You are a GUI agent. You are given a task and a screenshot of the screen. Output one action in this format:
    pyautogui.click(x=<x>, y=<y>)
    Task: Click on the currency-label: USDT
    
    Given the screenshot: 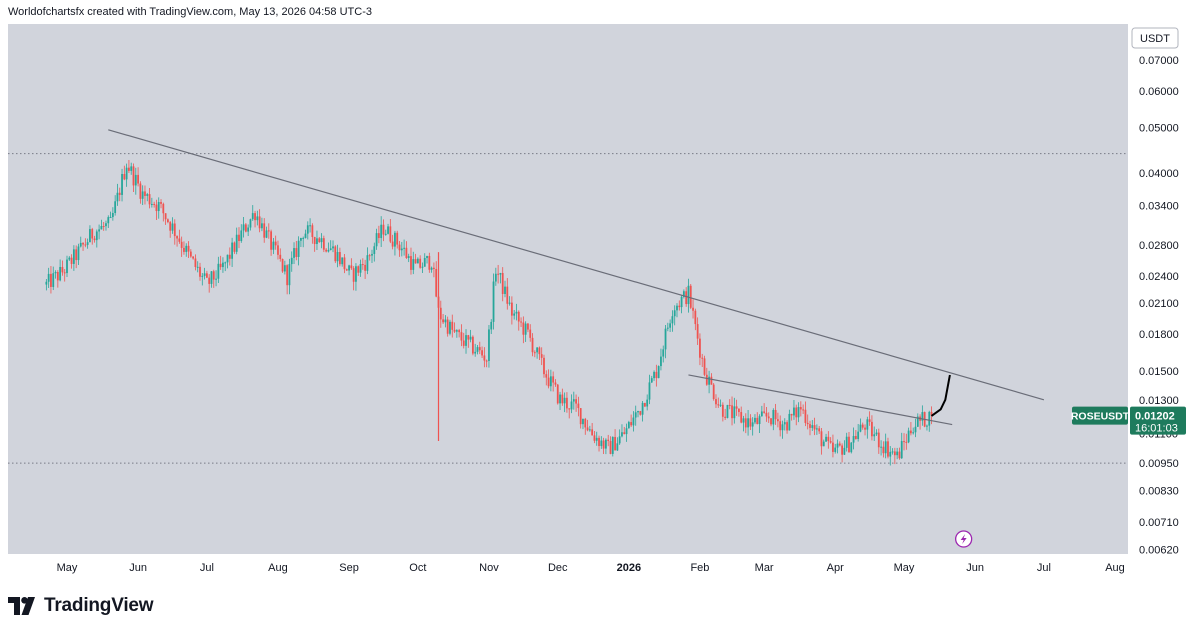 What is the action you would take?
    pyautogui.click(x=1155, y=38)
    